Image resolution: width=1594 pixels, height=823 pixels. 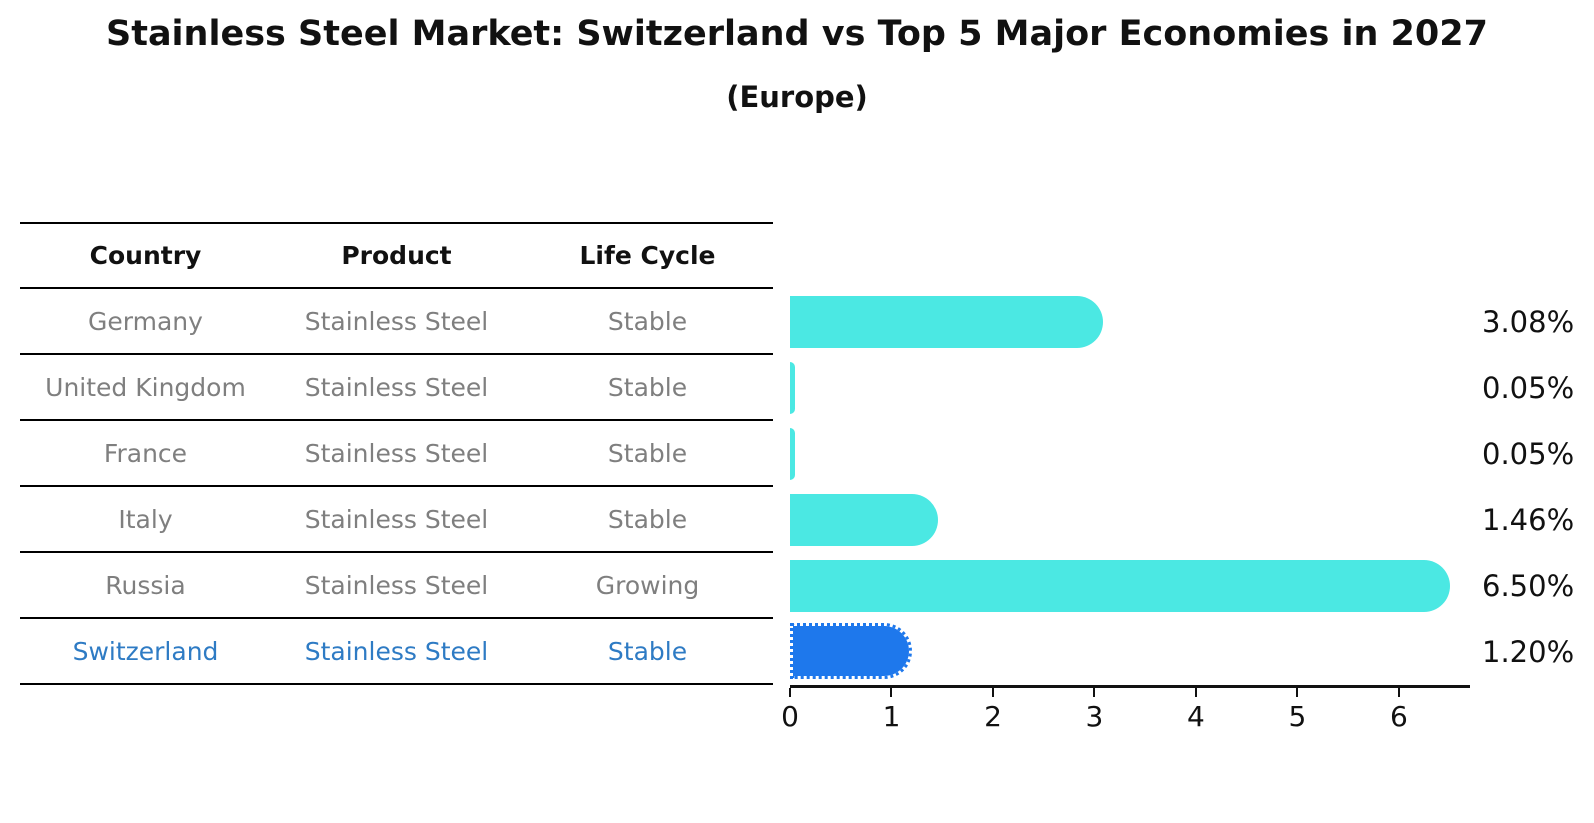 What do you see at coordinates (1094, 716) in the screenshot?
I see `x-tick-label-3: 3` at bounding box center [1094, 716].